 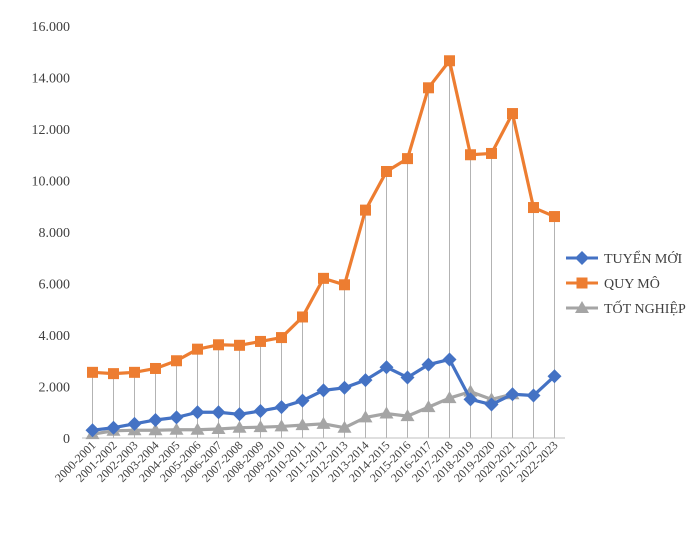 What do you see at coordinates (51, 79) in the screenshot?
I see `y-tick-label: 14.000` at bounding box center [51, 79].